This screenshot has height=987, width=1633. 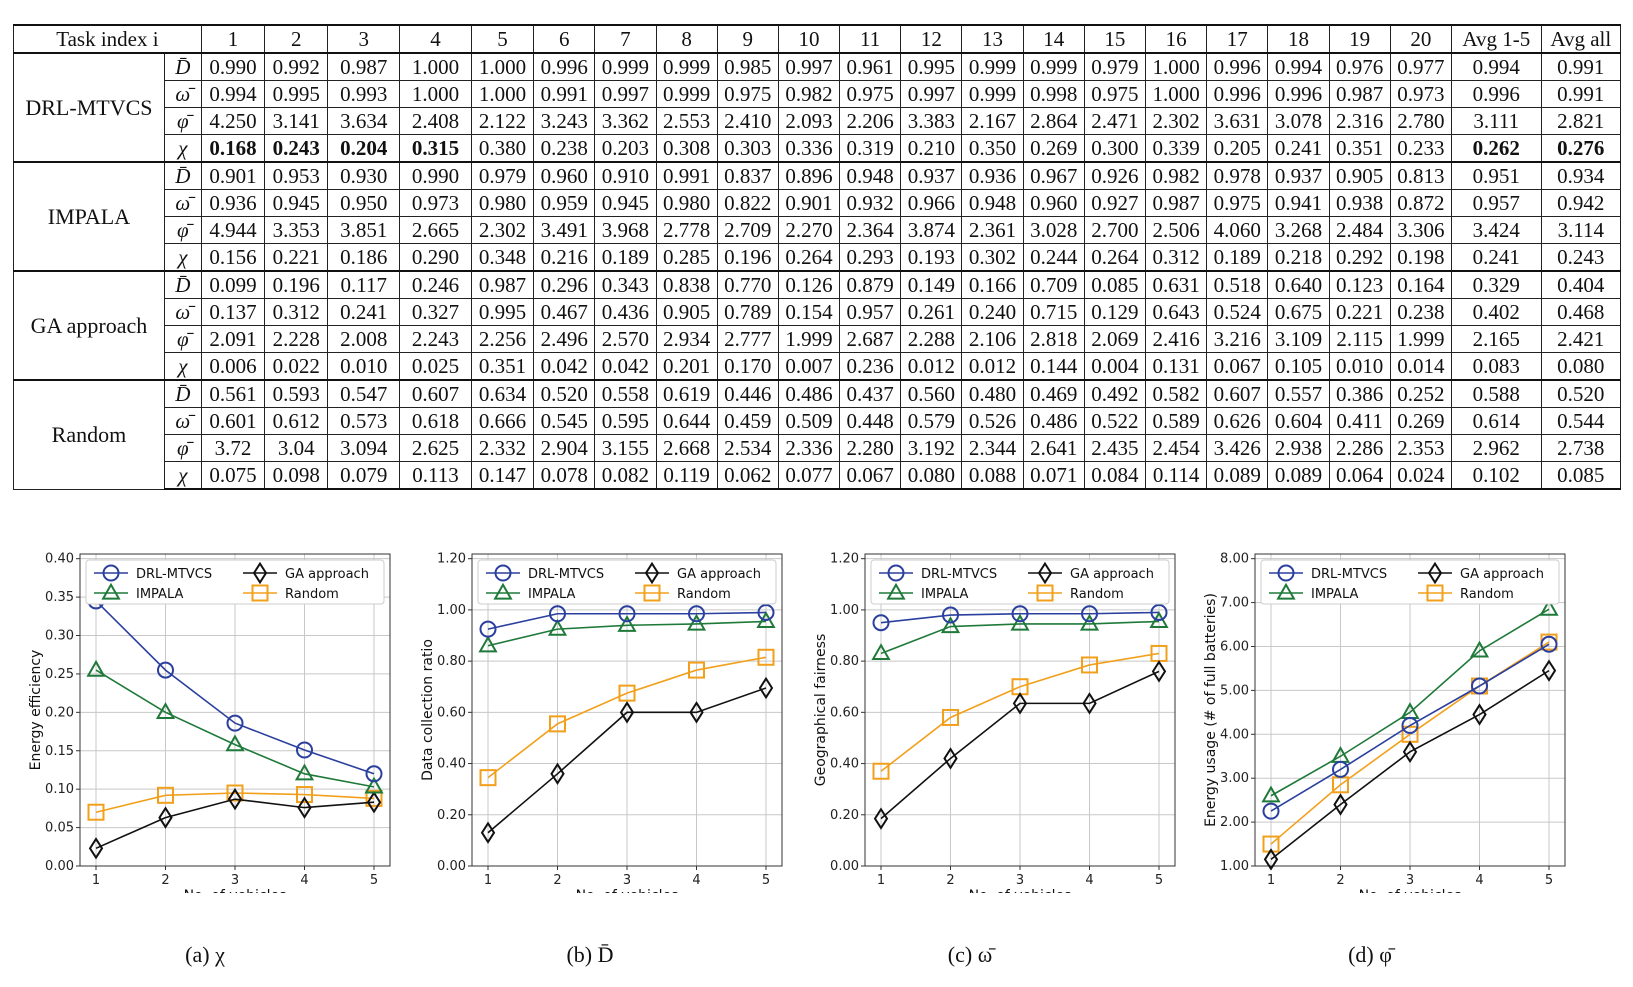 What do you see at coordinates (686, 230) in the screenshot?
I see `value-cell: 2.778` at bounding box center [686, 230].